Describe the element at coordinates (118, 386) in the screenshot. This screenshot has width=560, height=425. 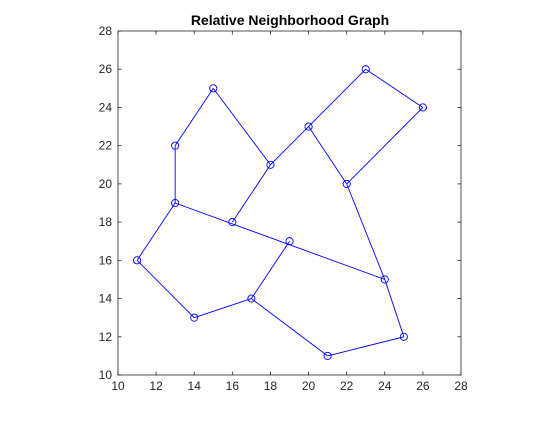
I see `x-tick-label-0: 10` at that location.